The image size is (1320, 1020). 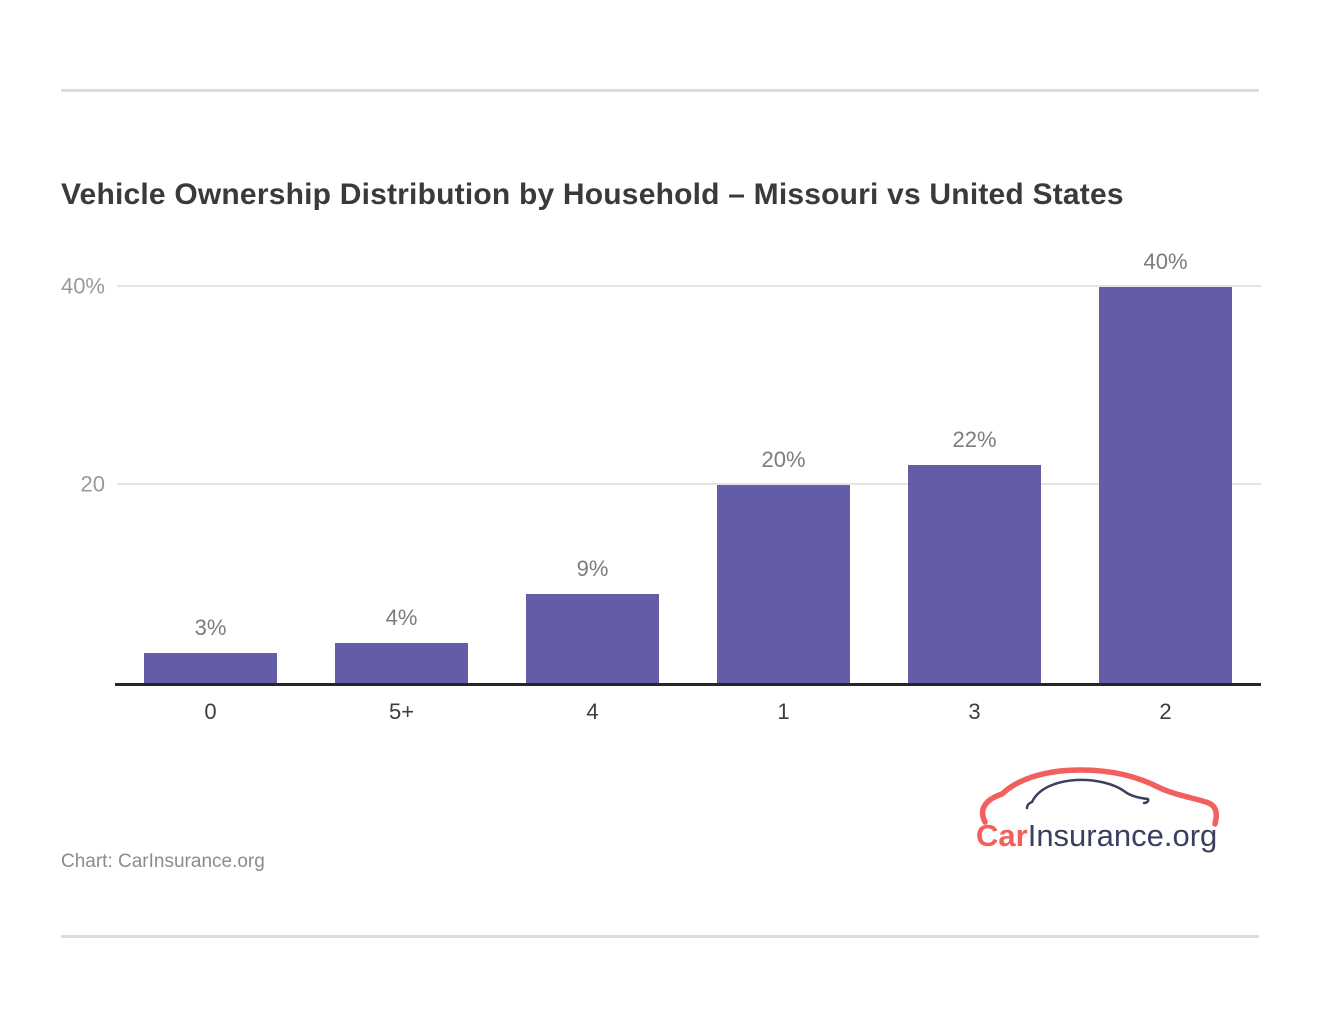 What do you see at coordinates (974, 440) in the screenshot?
I see `bar-value-label: 22%` at bounding box center [974, 440].